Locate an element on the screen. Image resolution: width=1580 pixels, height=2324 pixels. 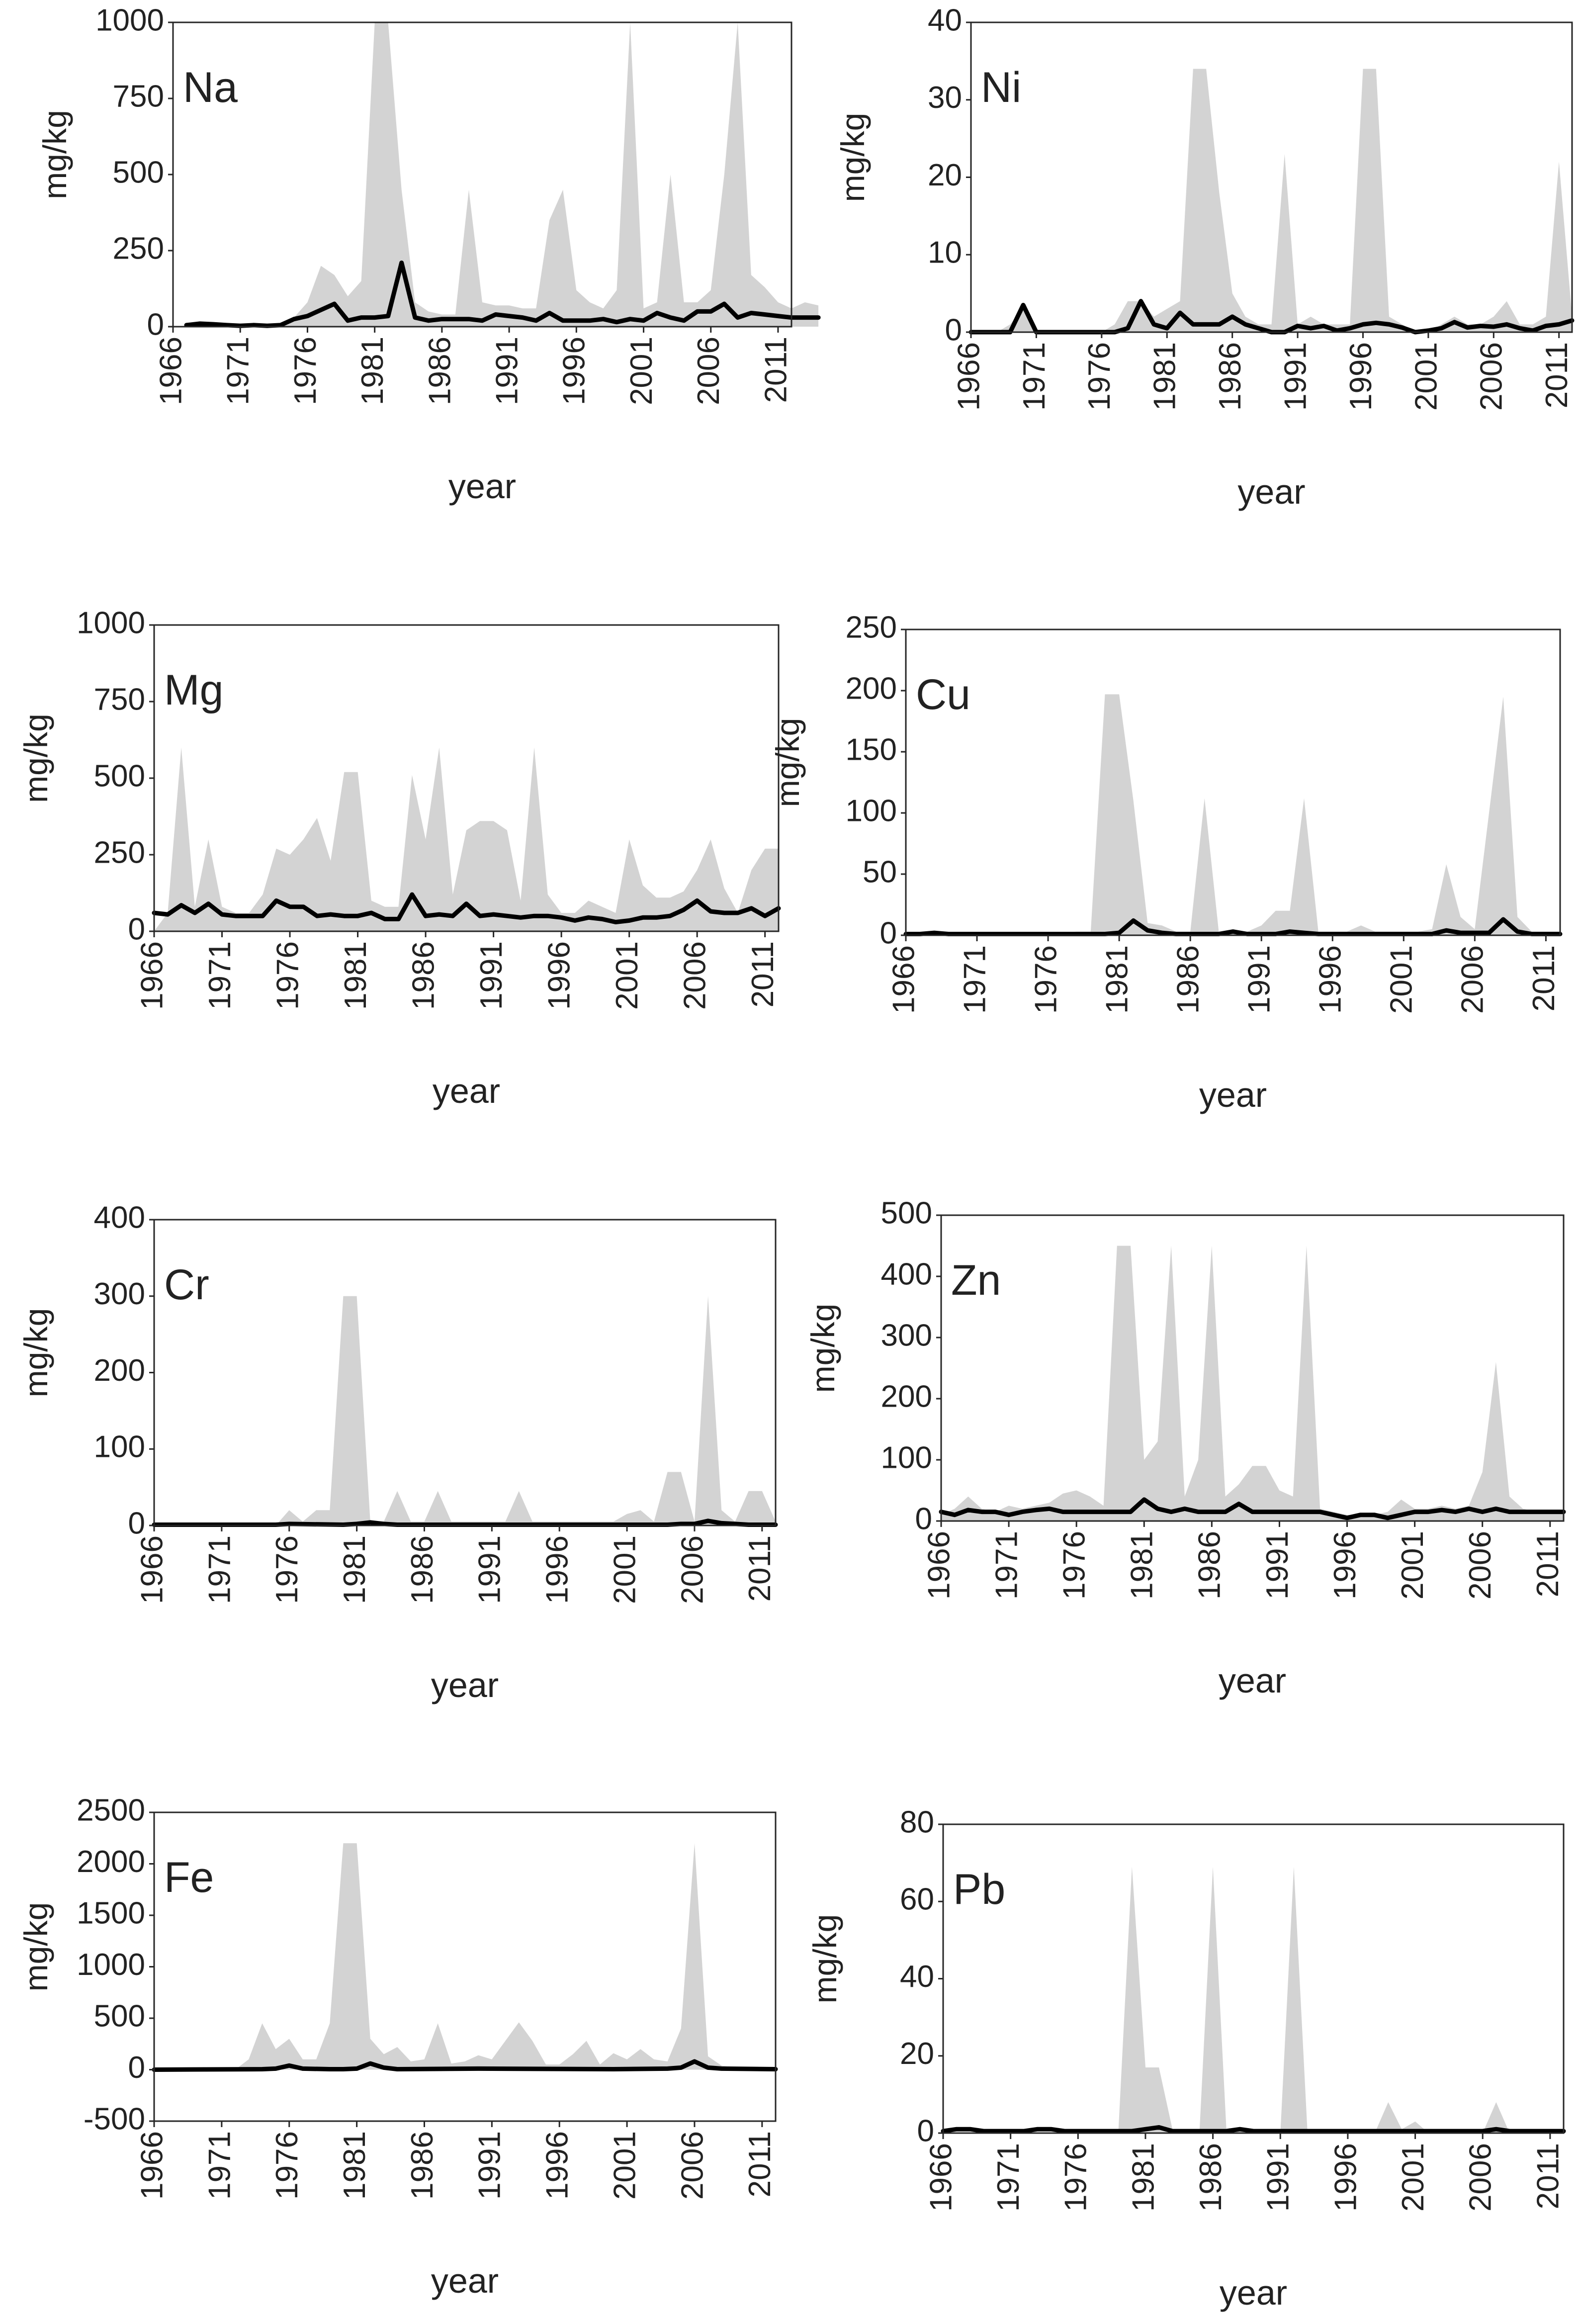
cu-plot-frame is located at coordinates (1233, 782).